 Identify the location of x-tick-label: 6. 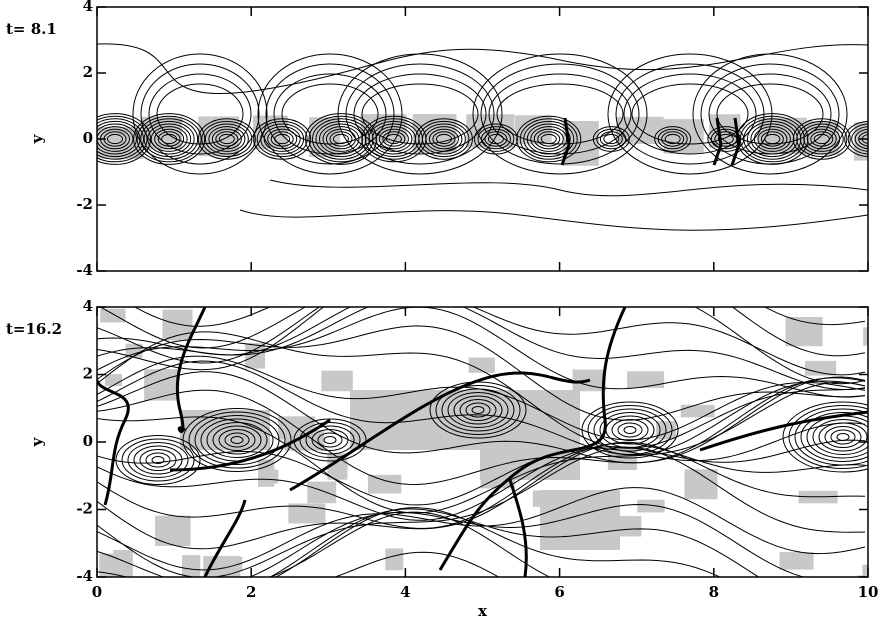
(559, 592).